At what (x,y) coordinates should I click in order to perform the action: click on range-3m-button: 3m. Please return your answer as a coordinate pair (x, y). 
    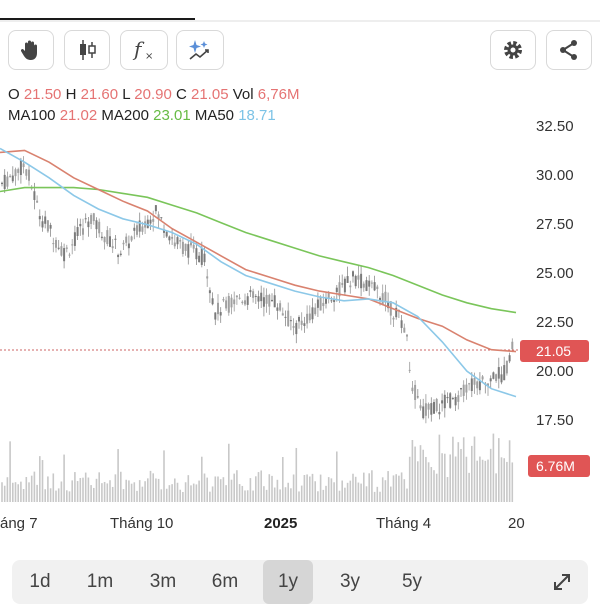
    Looking at the image, I should click on (163, 581).